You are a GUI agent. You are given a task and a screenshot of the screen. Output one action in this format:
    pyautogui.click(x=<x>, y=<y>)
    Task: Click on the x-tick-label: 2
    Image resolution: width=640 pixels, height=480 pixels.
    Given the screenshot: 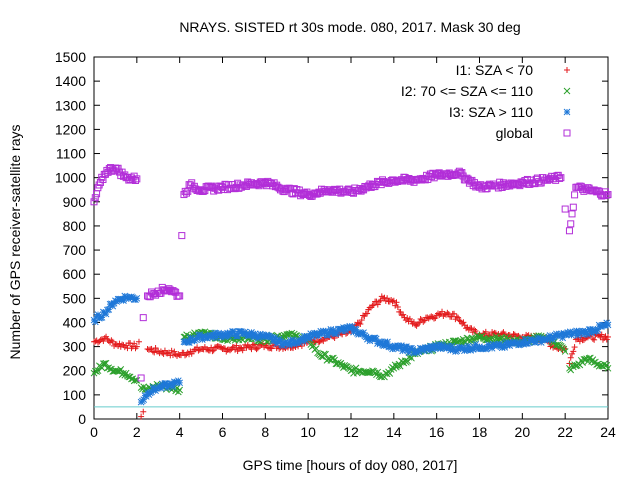 What is the action you would take?
    pyautogui.click(x=137, y=432)
    